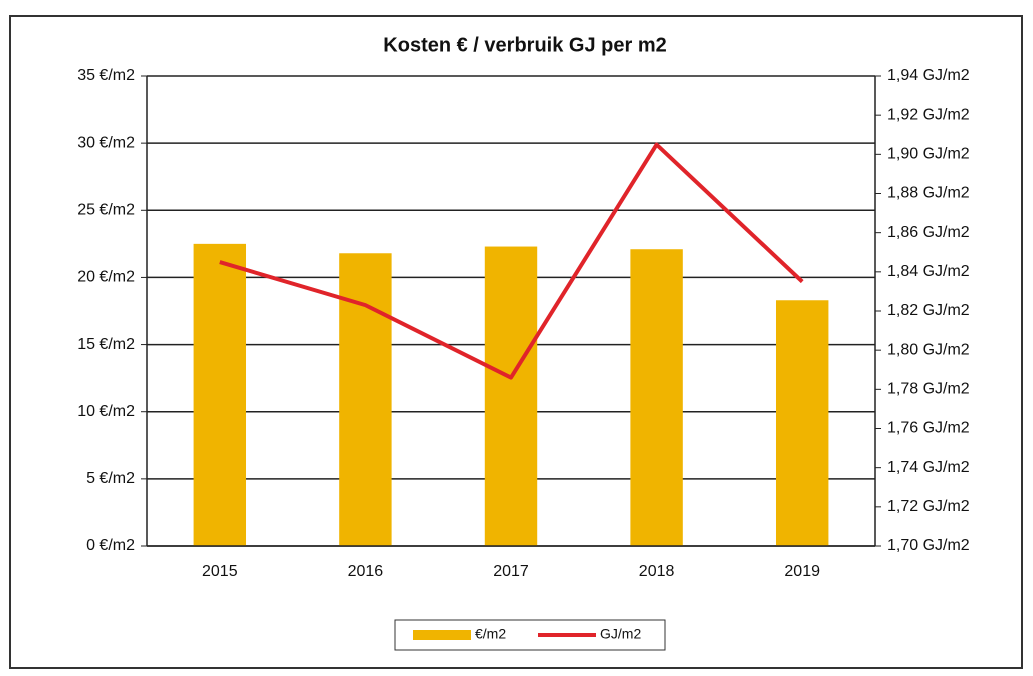  Describe the element at coordinates (620, 634) in the screenshot. I see `legend-label: GJ/m2` at that location.